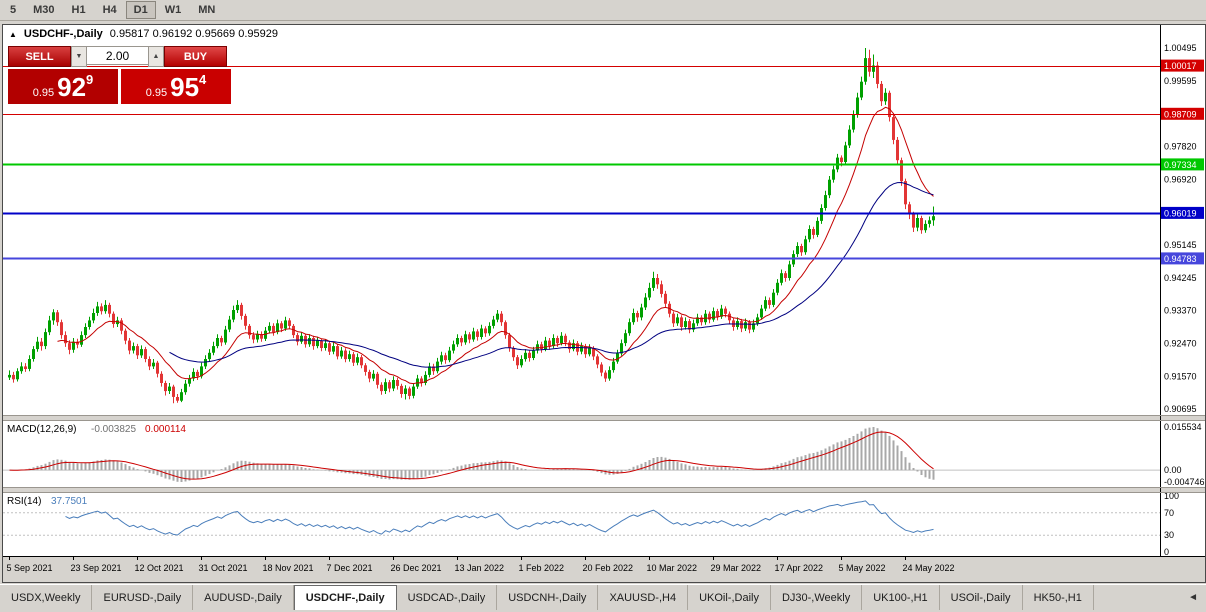 This screenshot has width=1206, height=612. Describe the element at coordinates (1183, 427) in the screenshot. I see `svg-text: 0.015534` at that location.